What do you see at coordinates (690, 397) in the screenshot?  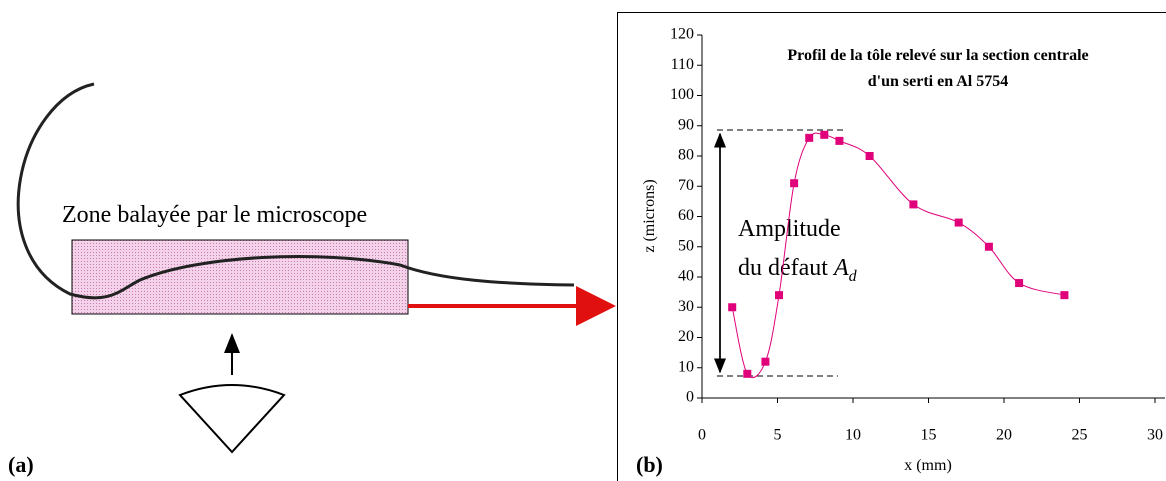 I see `y-tick-label: 0` at bounding box center [690, 397].